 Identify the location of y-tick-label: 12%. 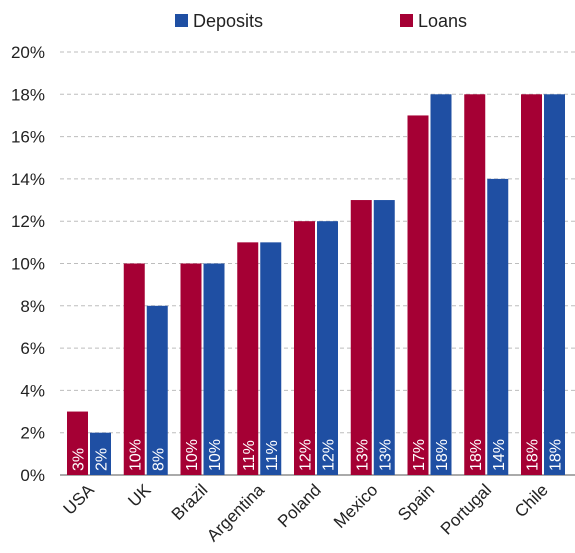
(28, 221).